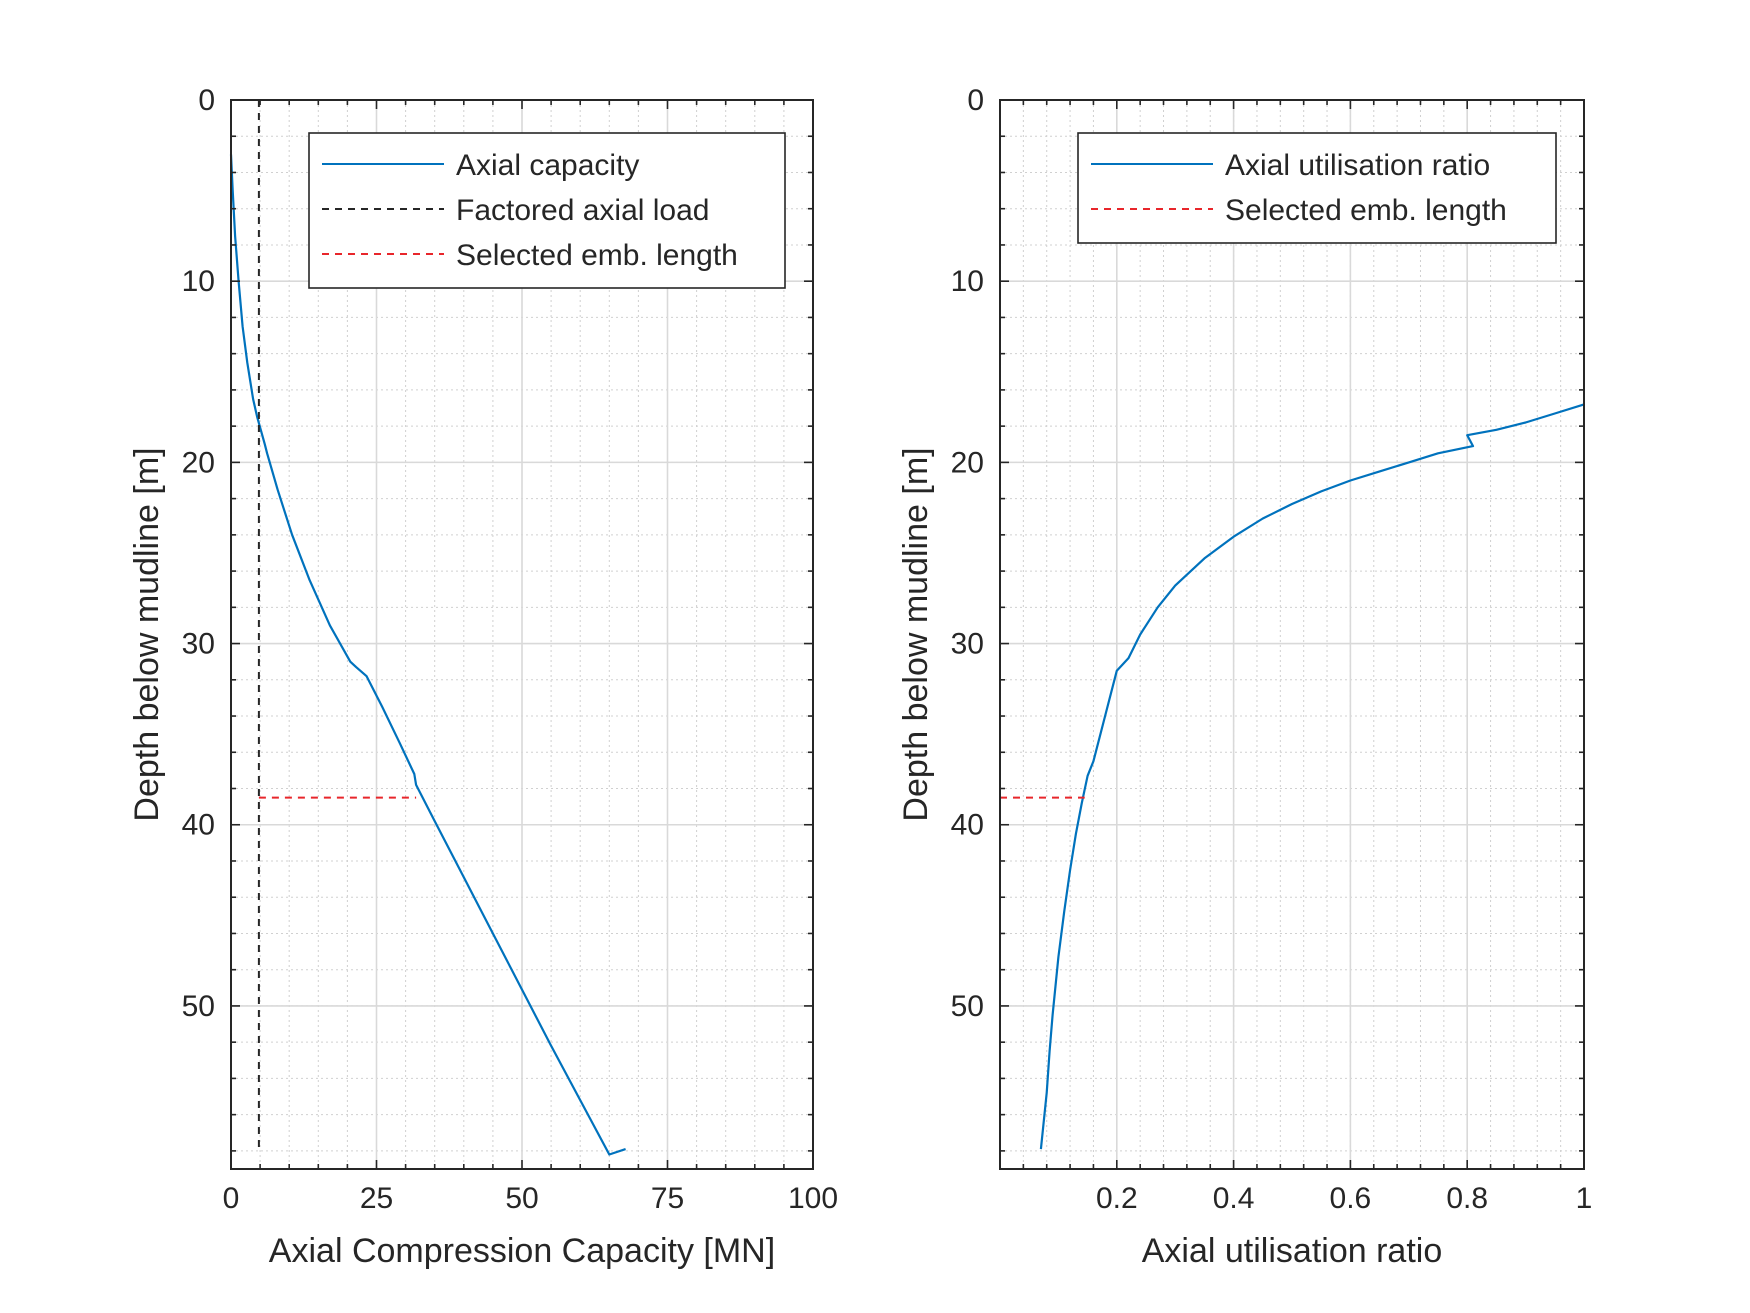 Image resolution: width=1750 pixels, height=1313 pixels. What do you see at coordinates (522, 1251) in the screenshot?
I see `x-axis-label: Axial Compression Capacity [MN]` at bounding box center [522, 1251].